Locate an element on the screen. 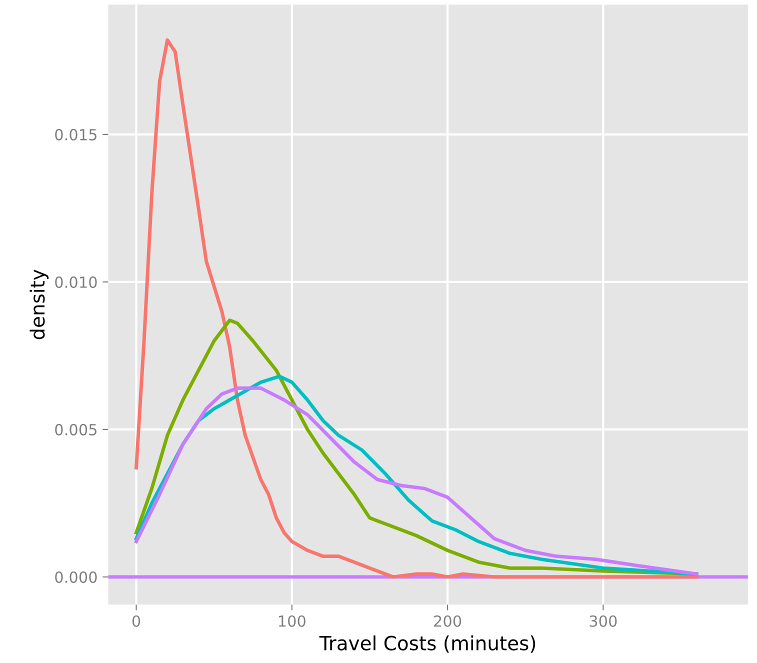 The width and height of the screenshot is (757, 663). y-axis-title: density is located at coordinates (39, 305).